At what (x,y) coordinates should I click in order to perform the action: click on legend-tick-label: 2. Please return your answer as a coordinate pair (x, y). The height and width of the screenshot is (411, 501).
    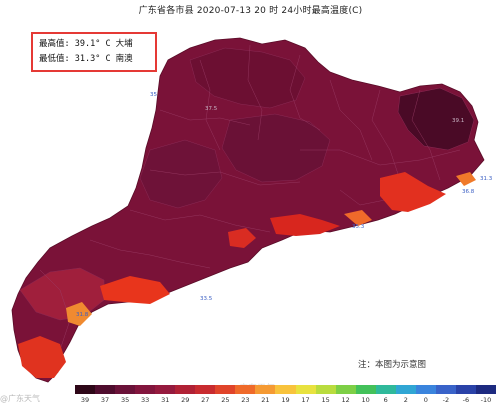
    Looking at the image, I should click on (405, 400).